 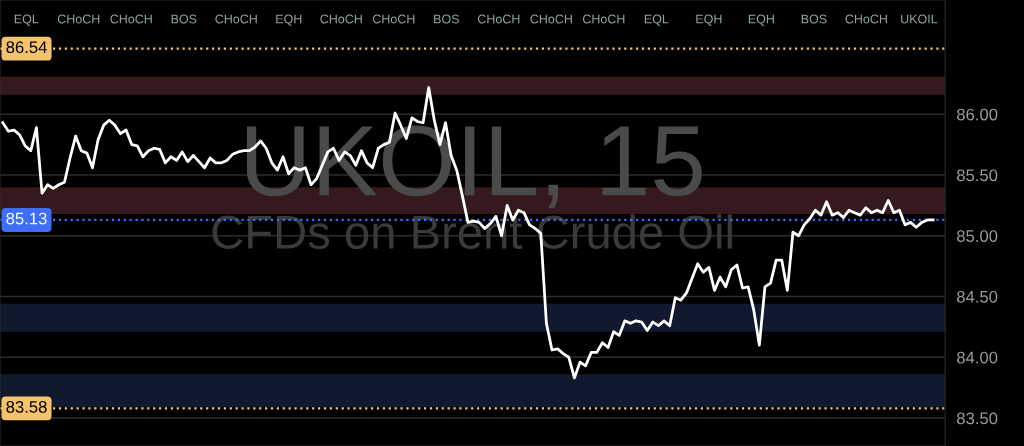 What do you see at coordinates (472, 232) in the screenshot?
I see `text: CFDs on Brent Crude Oil` at bounding box center [472, 232].